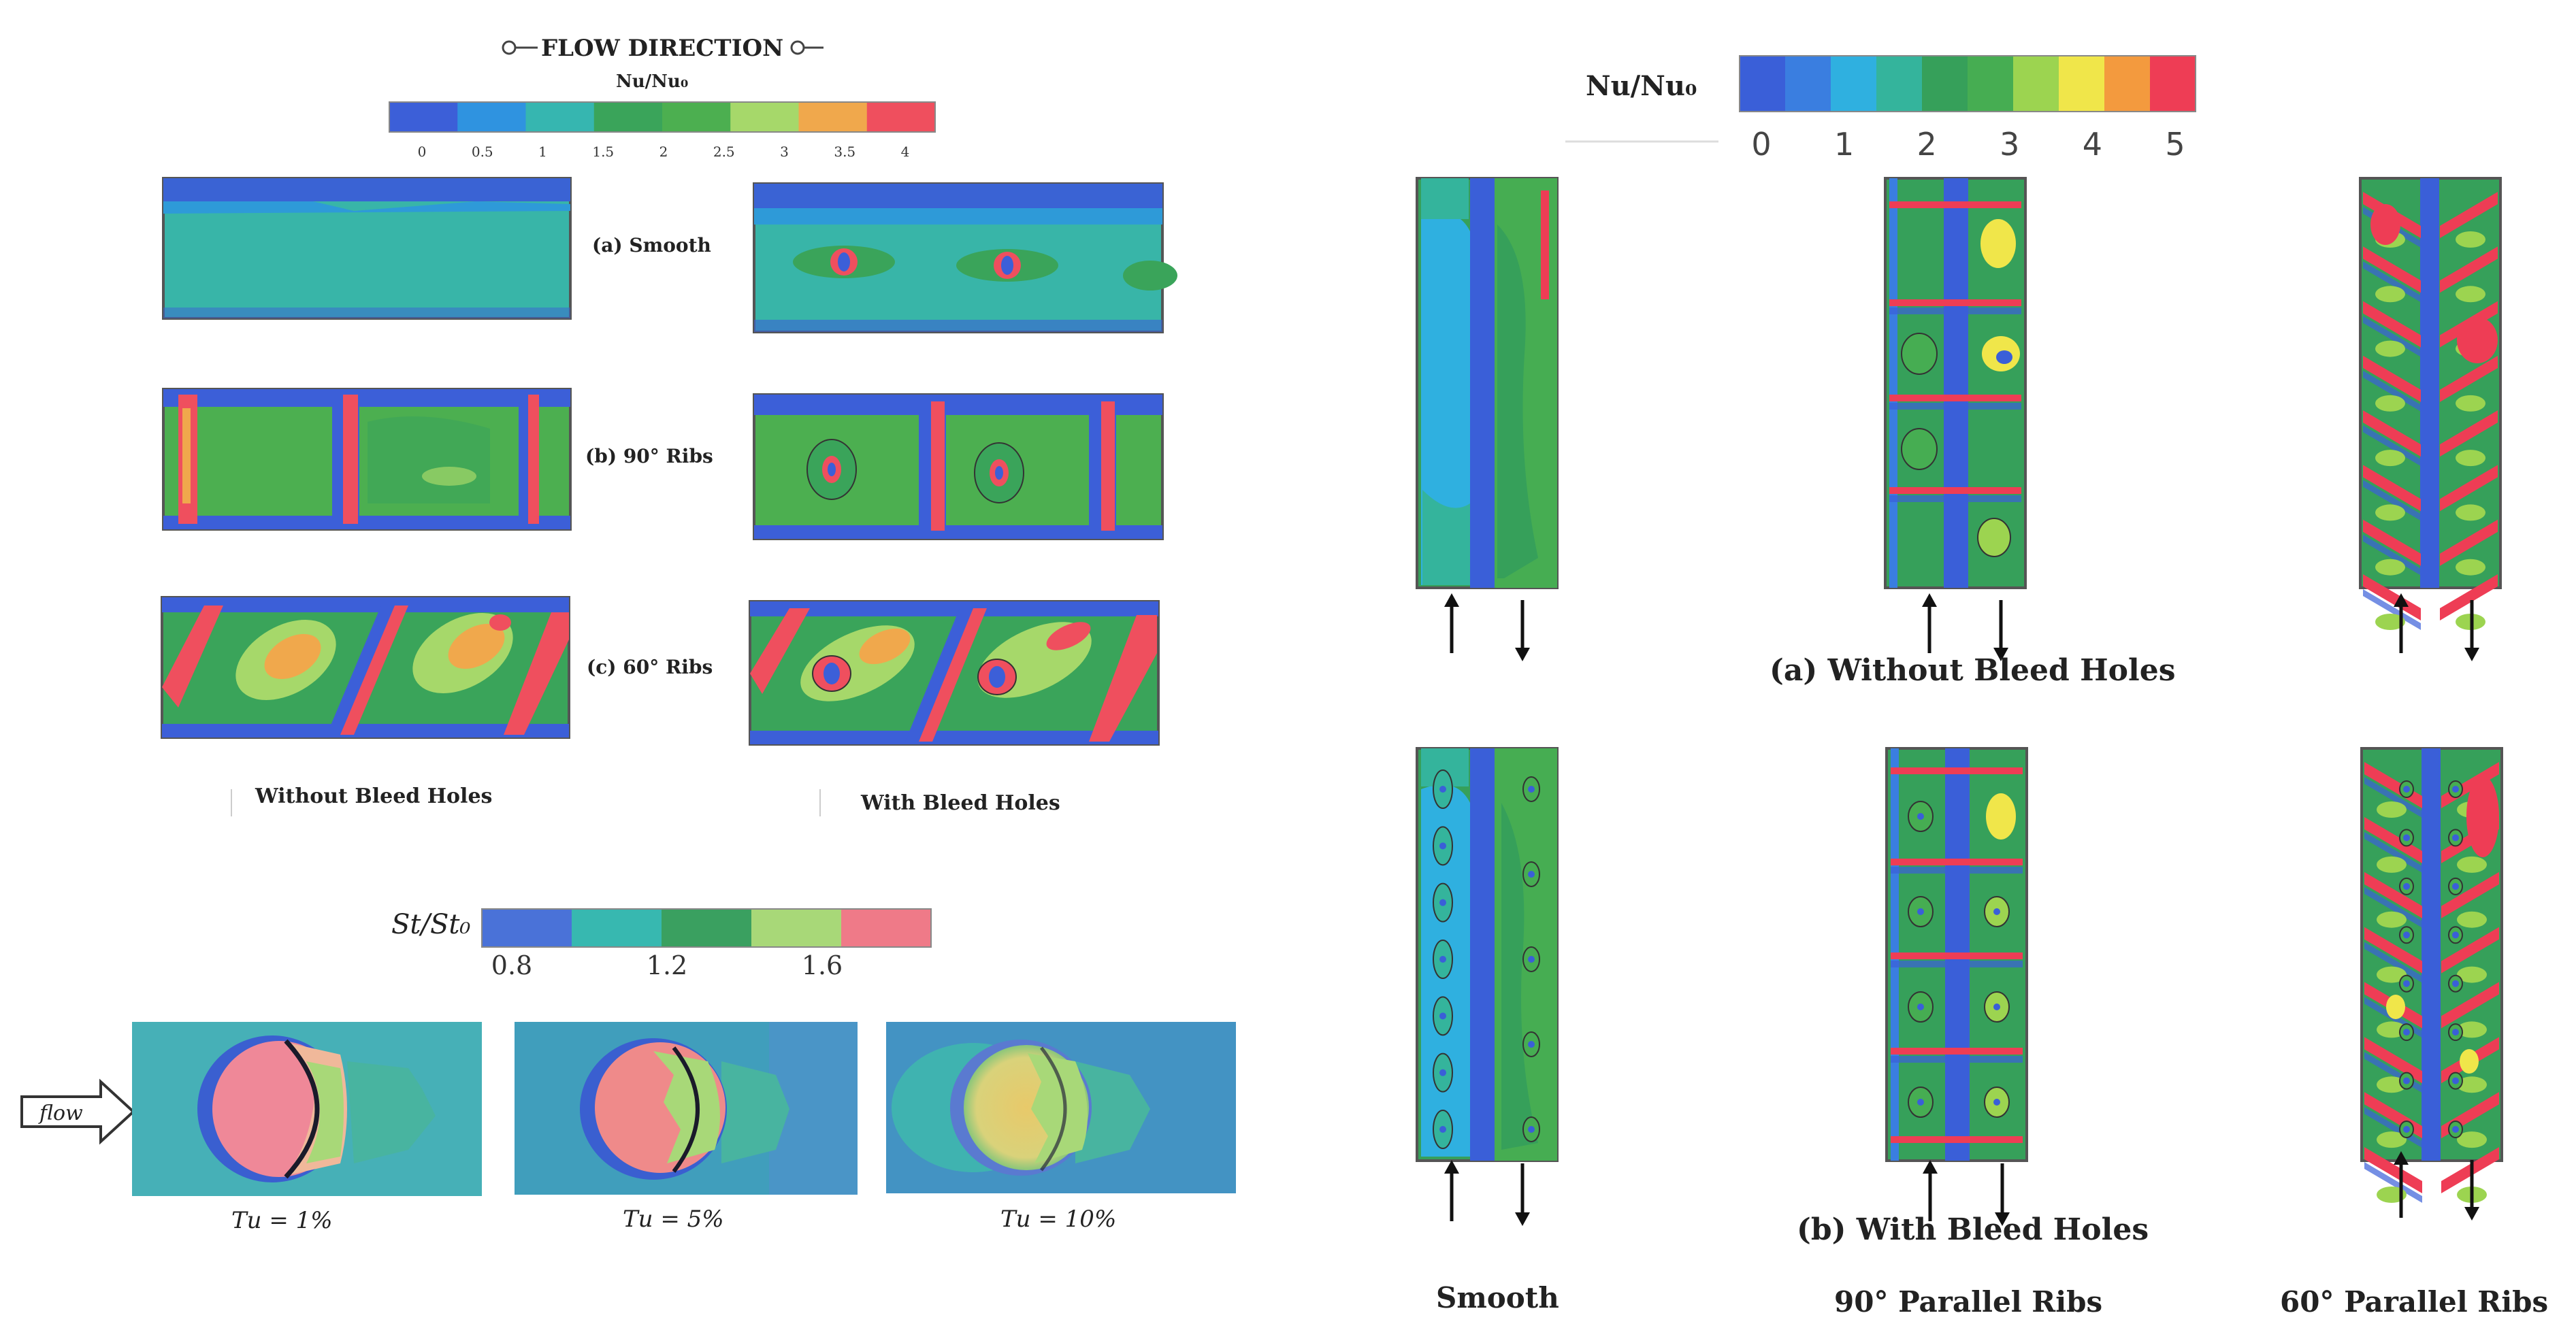 This screenshot has height=1343, width=2576. Describe the element at coordinates (1007, 265) in the screenshot. I see `bleed-hole-spot` at that location.